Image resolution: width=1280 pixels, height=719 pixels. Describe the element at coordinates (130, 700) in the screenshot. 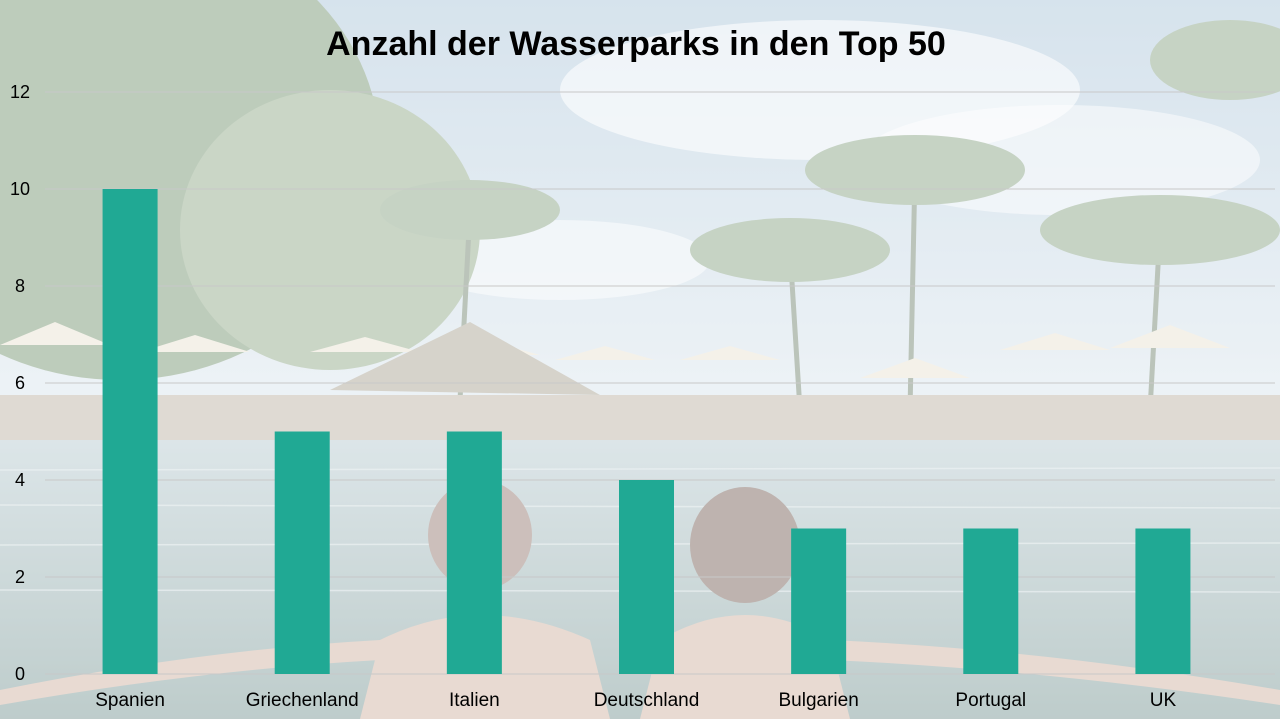

I see `x-tick-label: Spanien` at that location.